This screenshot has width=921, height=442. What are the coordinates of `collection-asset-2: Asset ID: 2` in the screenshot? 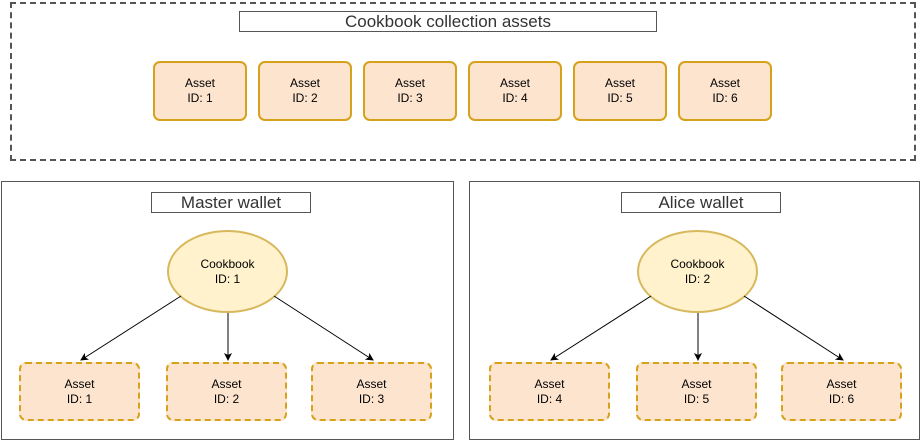 It's located at (305, 91).